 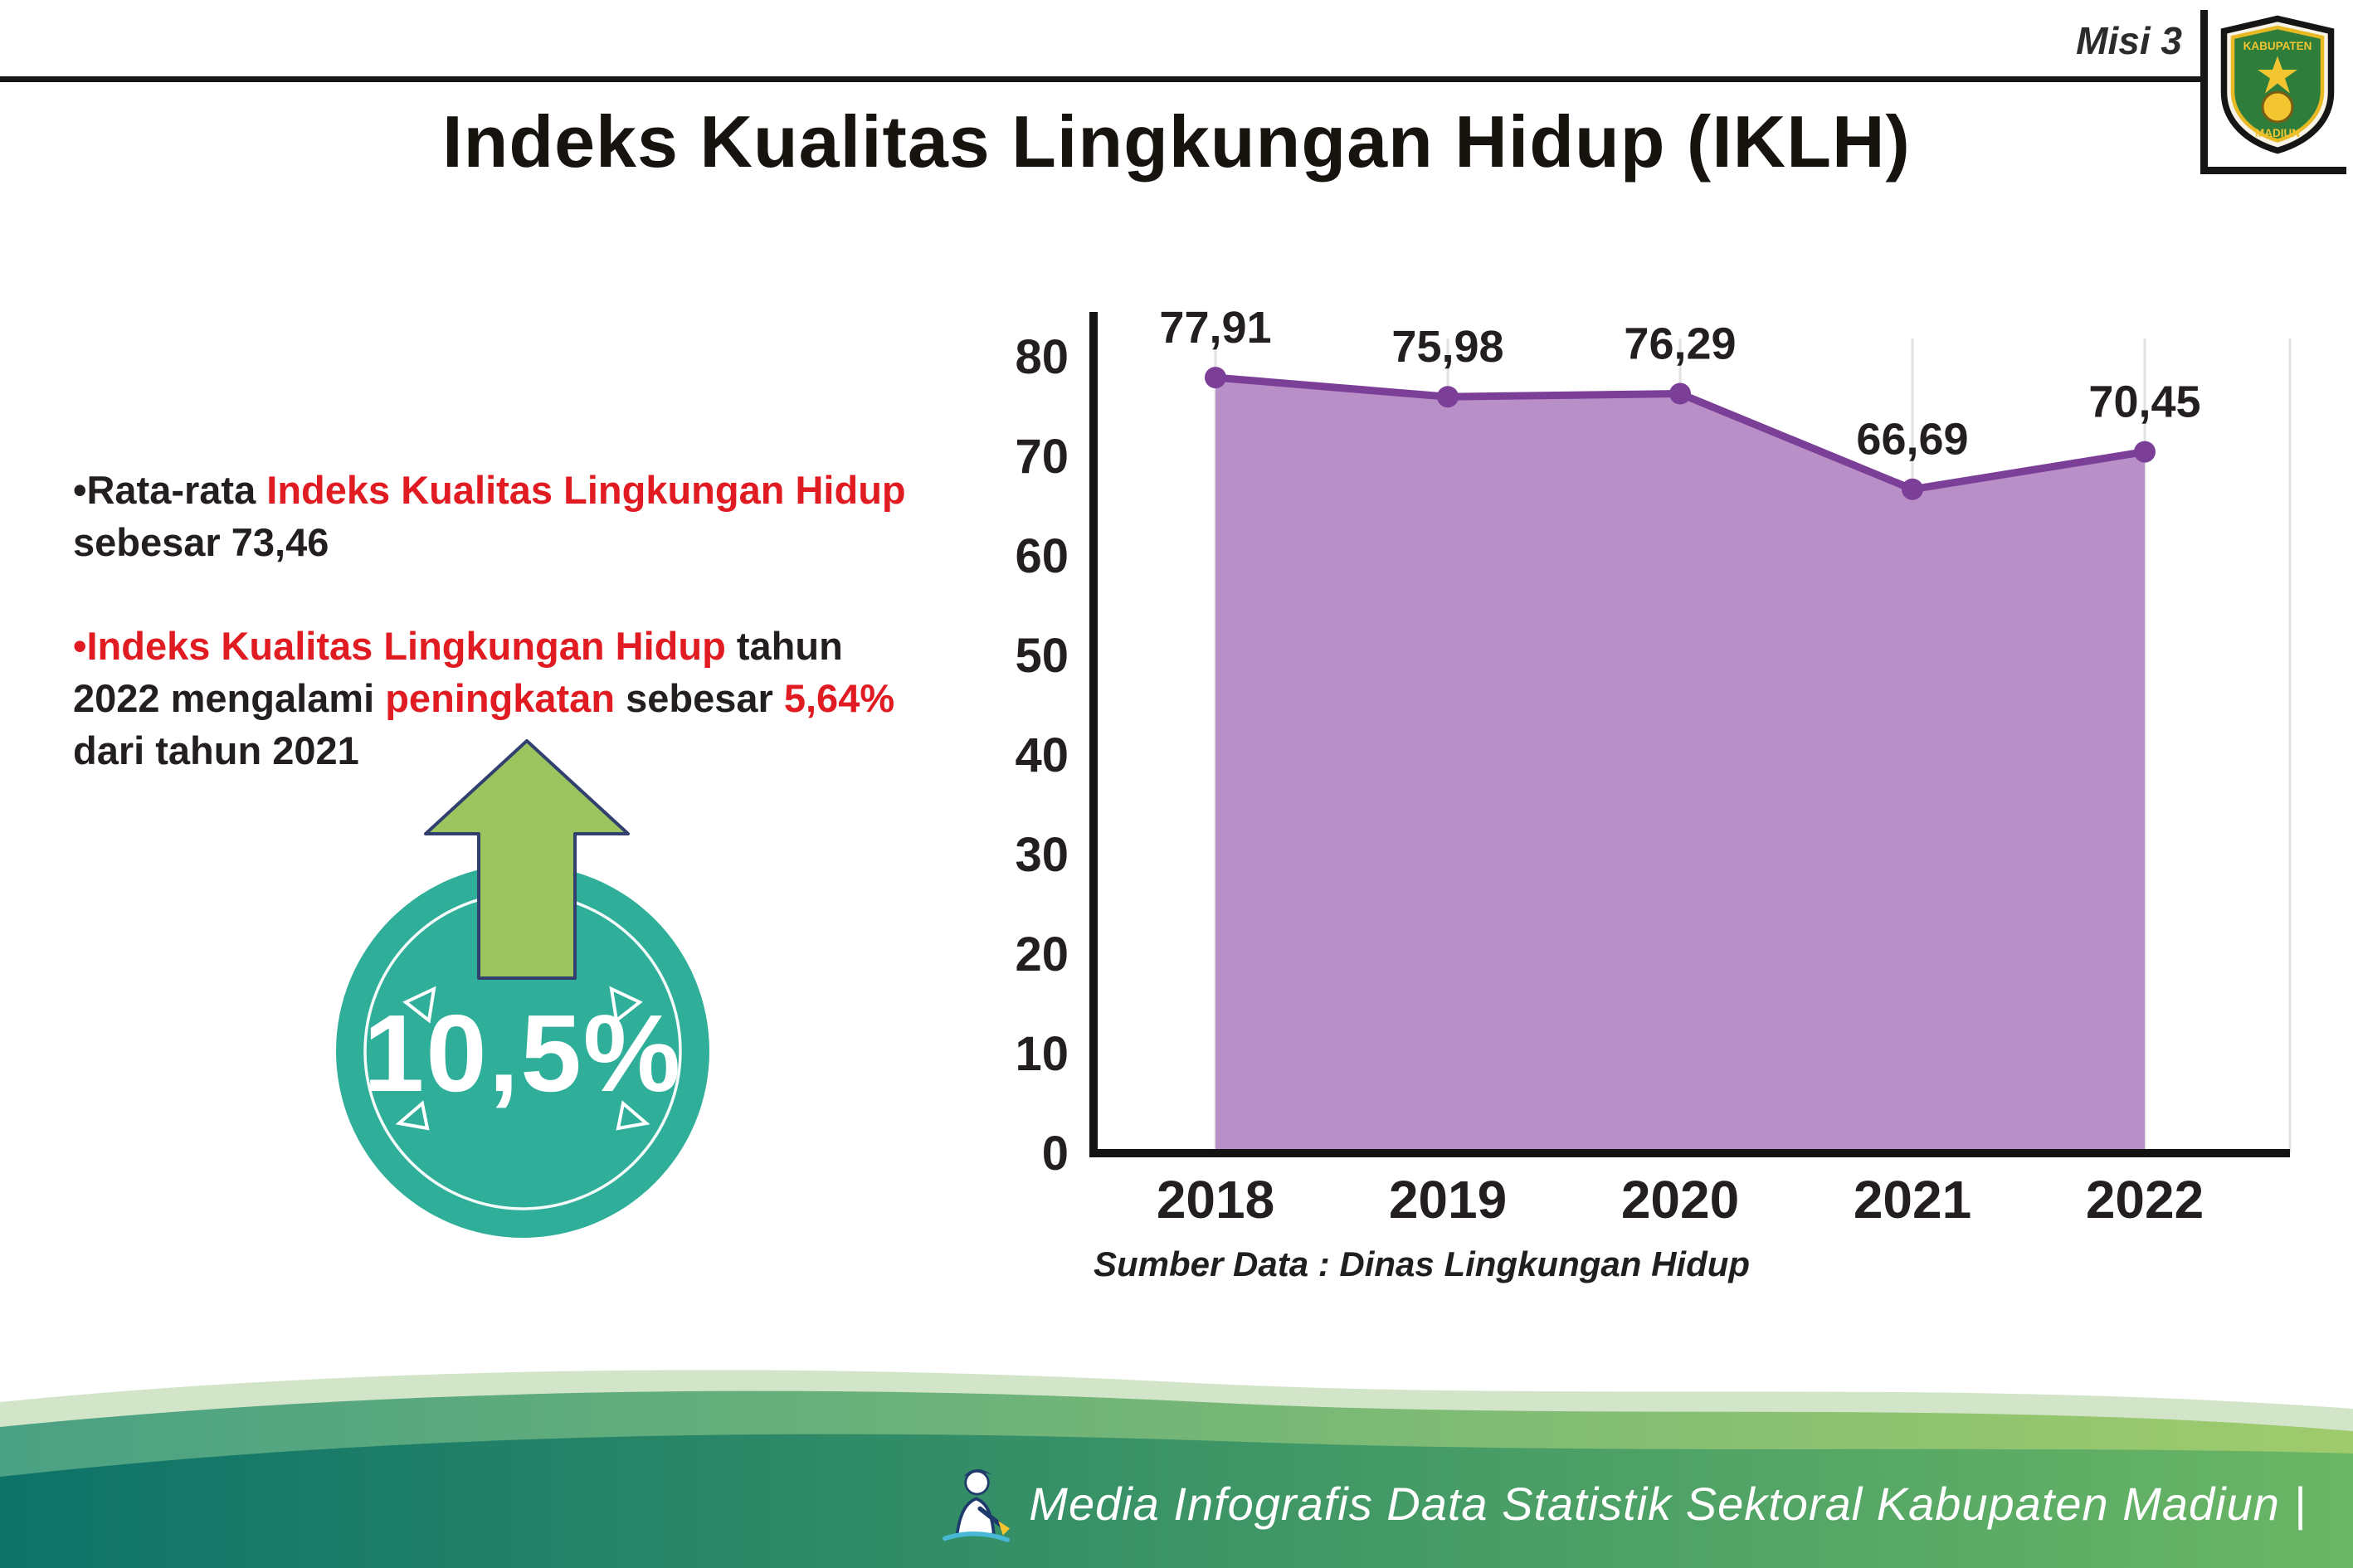 What do you see at coordinates (1680, 344) in the screenshot?
I see `svg-text: 76,29` at bounding box center [1680, 344].